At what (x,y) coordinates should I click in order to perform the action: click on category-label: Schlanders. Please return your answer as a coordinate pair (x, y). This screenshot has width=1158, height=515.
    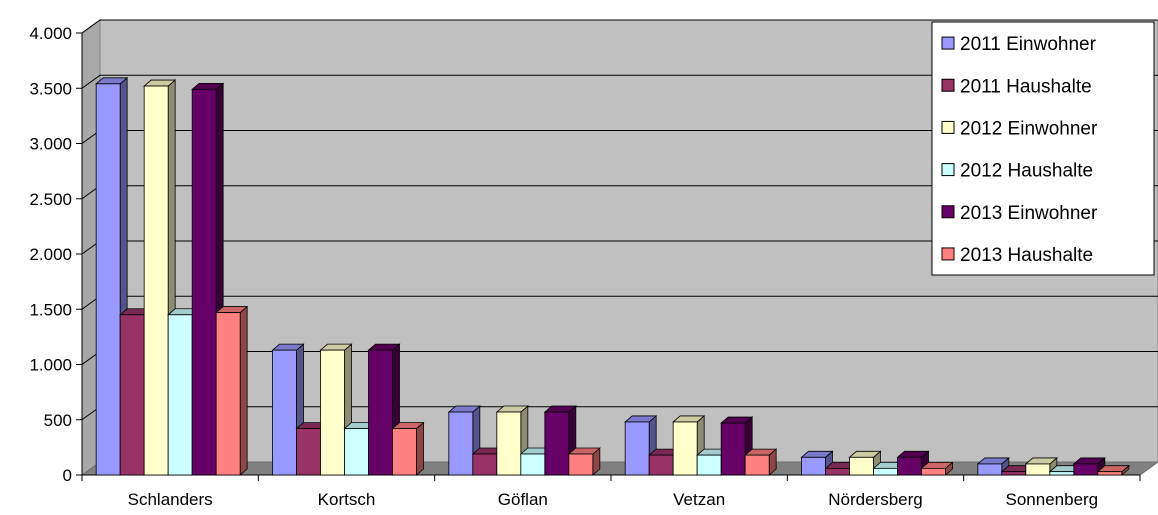
    Looking at the image, I should click on (170, 499).